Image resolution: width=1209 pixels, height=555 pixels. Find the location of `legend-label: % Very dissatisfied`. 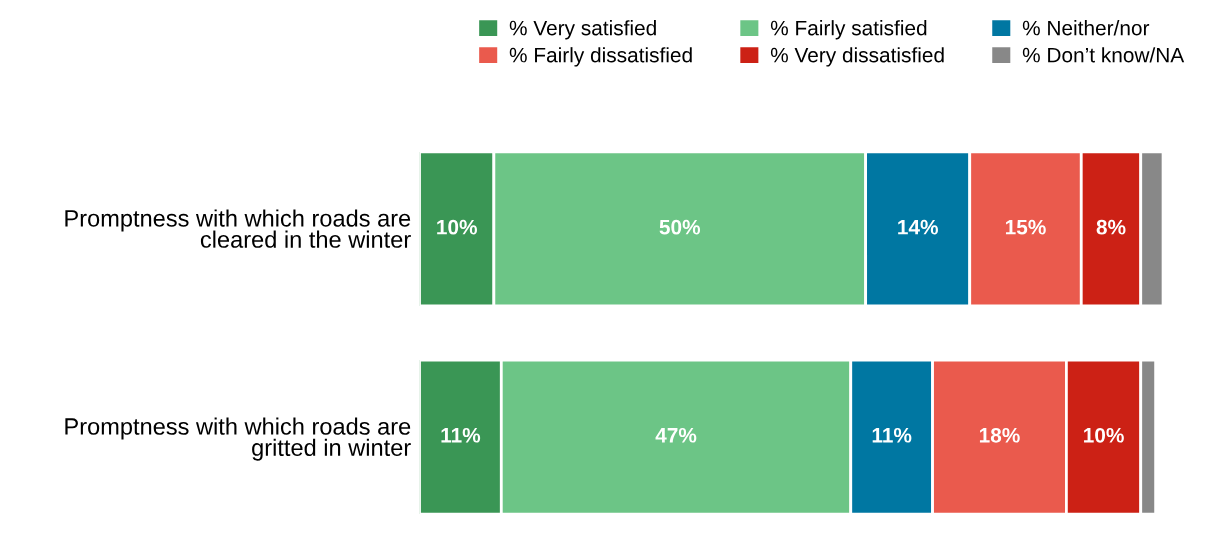

legend-label: % Very dissatisfied is located at coordinates (857, 57).